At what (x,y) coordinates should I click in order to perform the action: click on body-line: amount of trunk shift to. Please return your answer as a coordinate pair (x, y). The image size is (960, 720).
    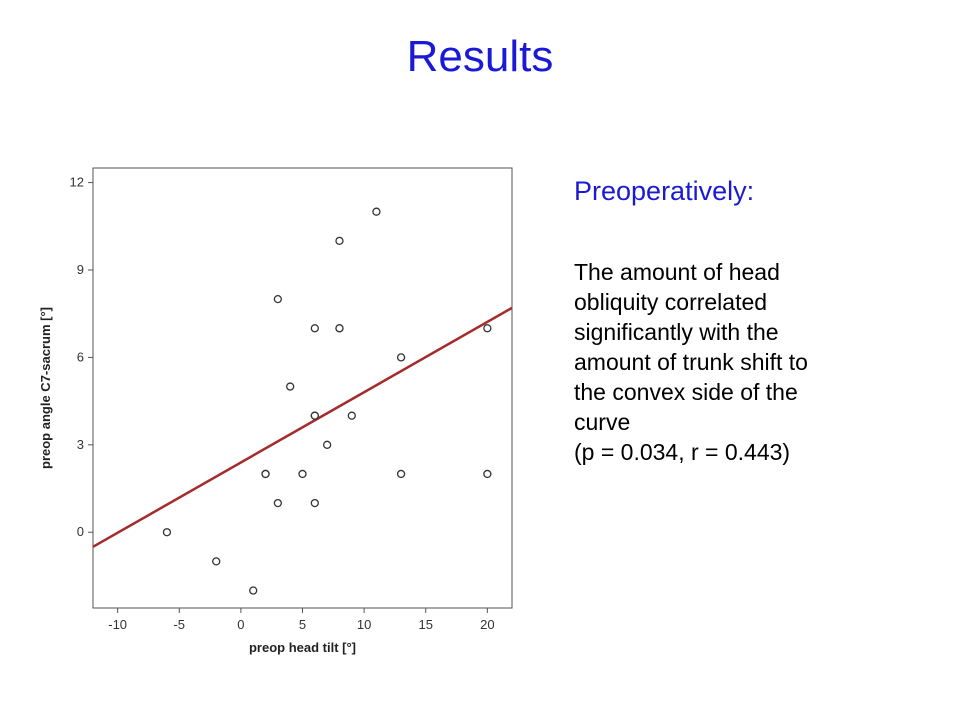
    Looking at the image, I should click on (691, 362).